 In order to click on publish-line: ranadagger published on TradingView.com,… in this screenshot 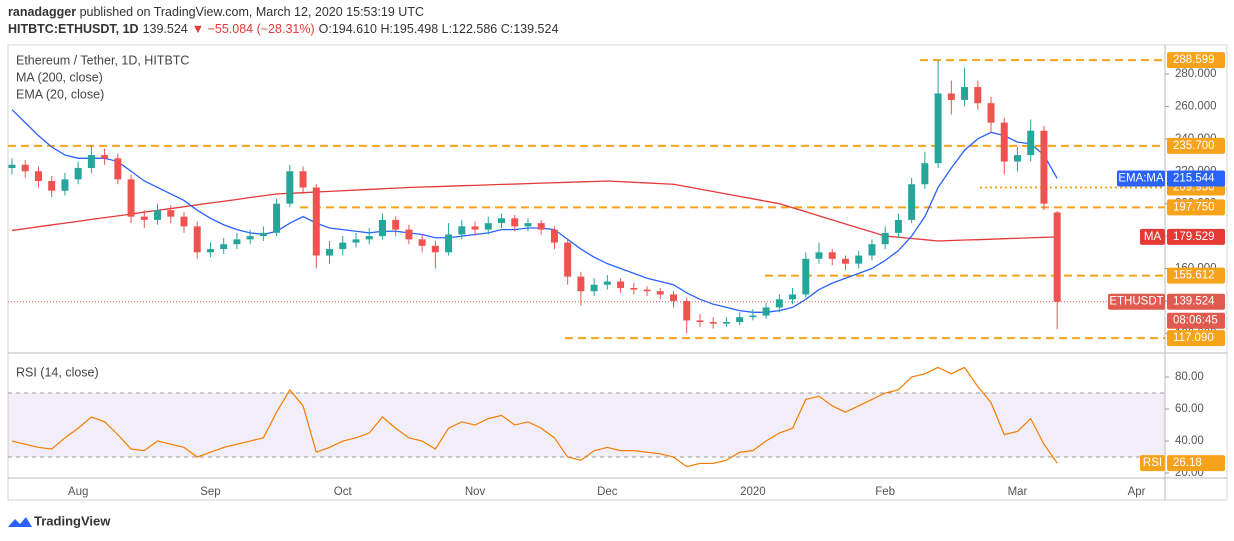, I will do `click(216, 12)`.